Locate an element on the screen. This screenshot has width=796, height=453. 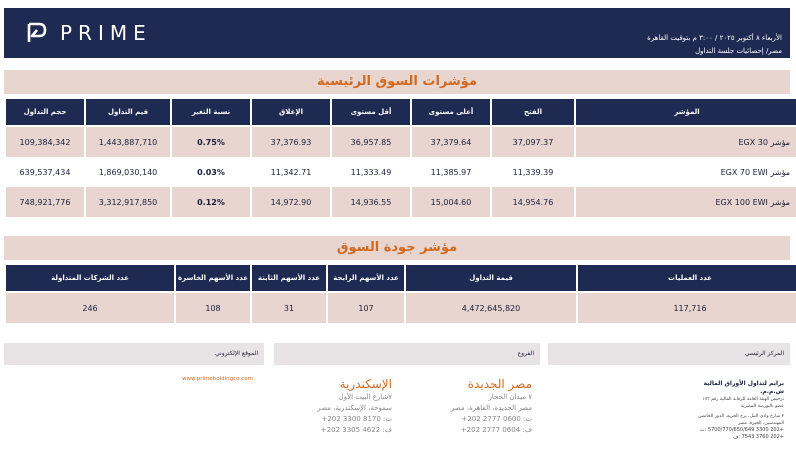
brand-name: PRIME is located at coordinates (106, 33).